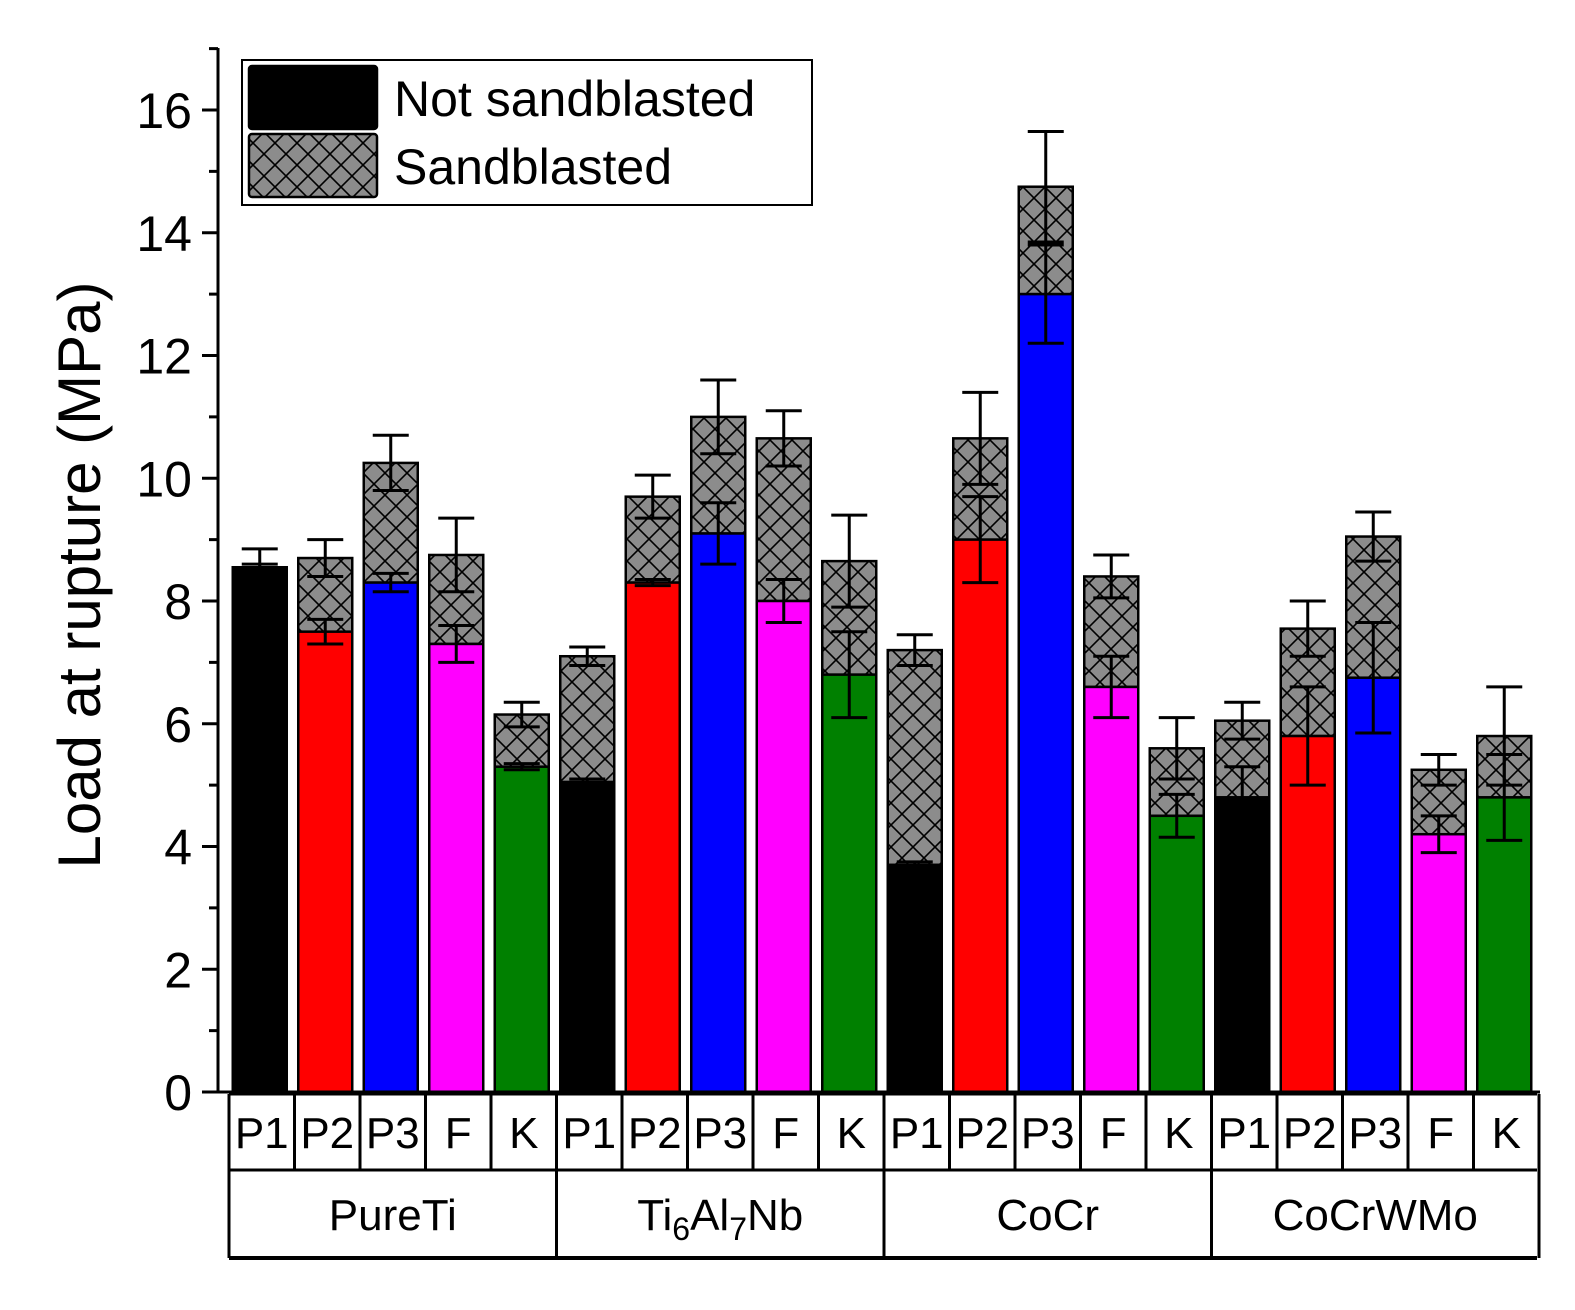  I want to click on error-bar-not-sandblasted-CoCrWMo-P3, so click(1373, 677).